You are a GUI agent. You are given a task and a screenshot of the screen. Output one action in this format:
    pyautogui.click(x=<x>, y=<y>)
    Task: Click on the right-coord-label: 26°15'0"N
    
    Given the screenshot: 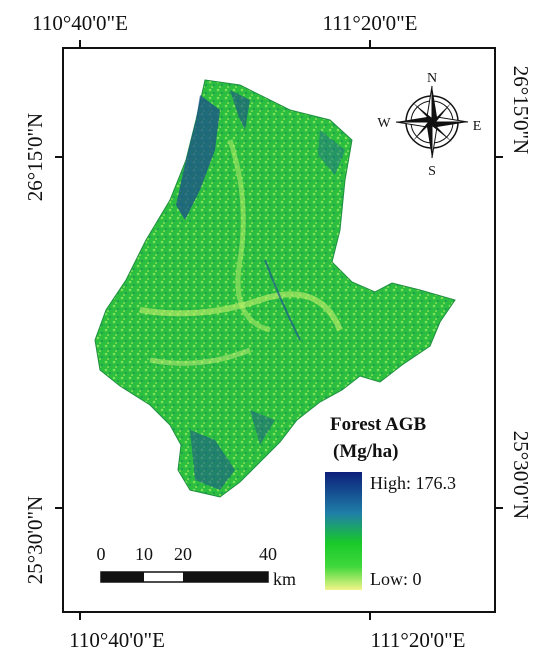 What is the action you would take?
    pyautogui.click(x=521, y=110)
    